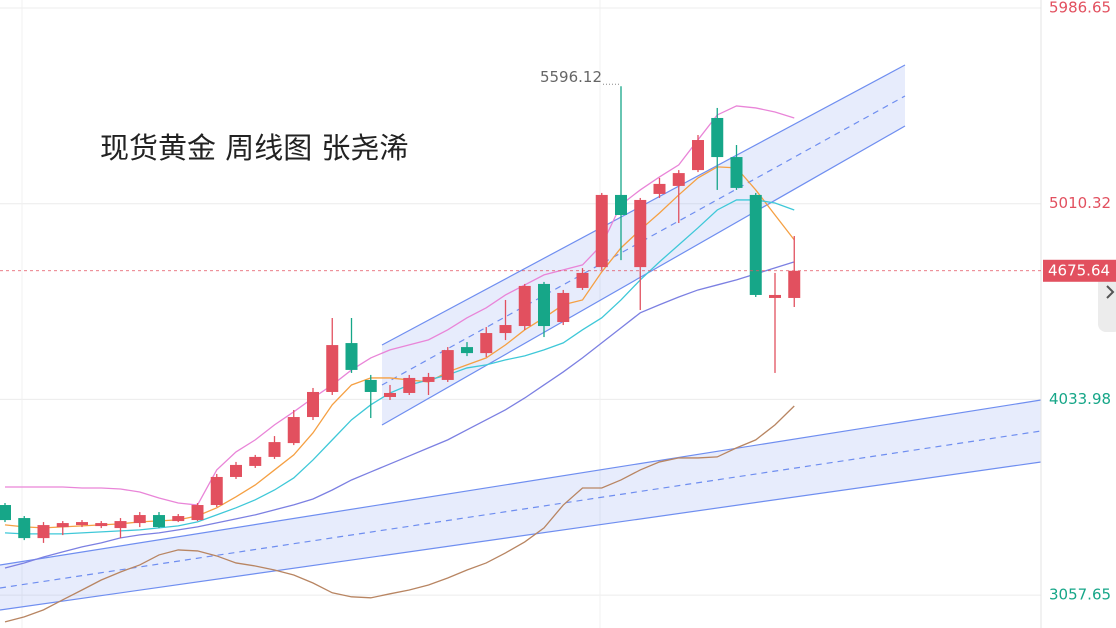  I want to click on last-price-label: 4675.64, so click(1079, 270).